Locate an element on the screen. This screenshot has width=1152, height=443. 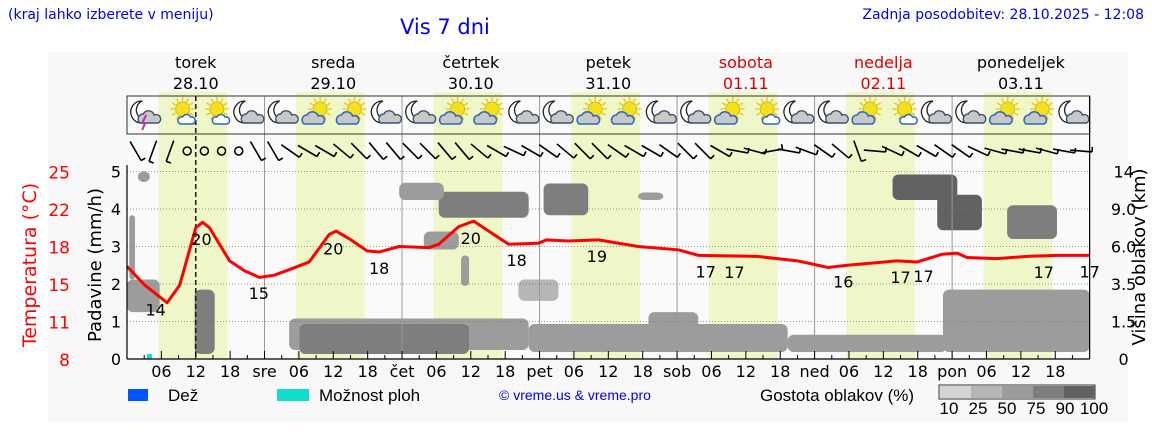
cloud-height-tick-label: 6.0 is located at coordinates (1123, 247).